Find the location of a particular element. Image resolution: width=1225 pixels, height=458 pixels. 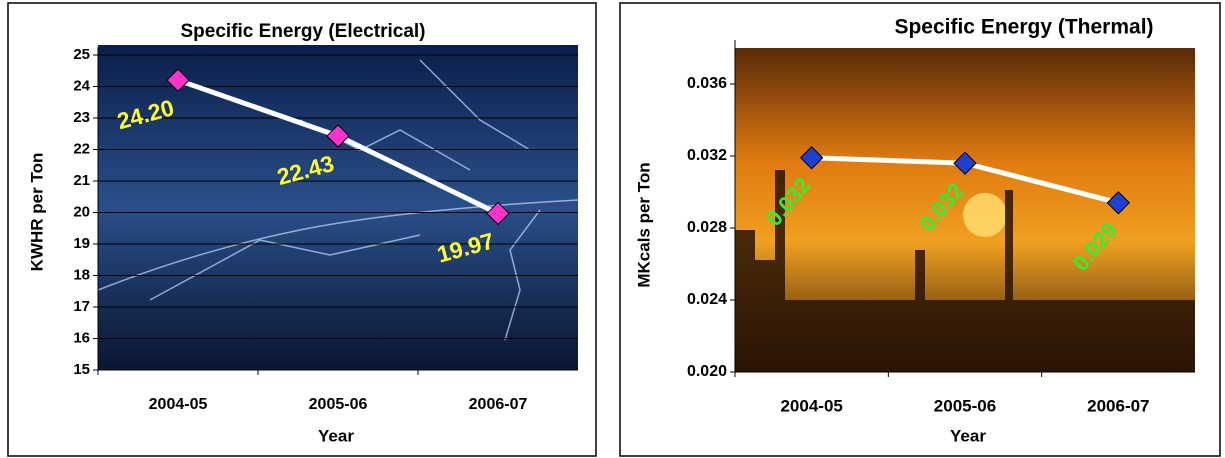

y-tick-label: 0.028 is located at coordinates (707, 227).